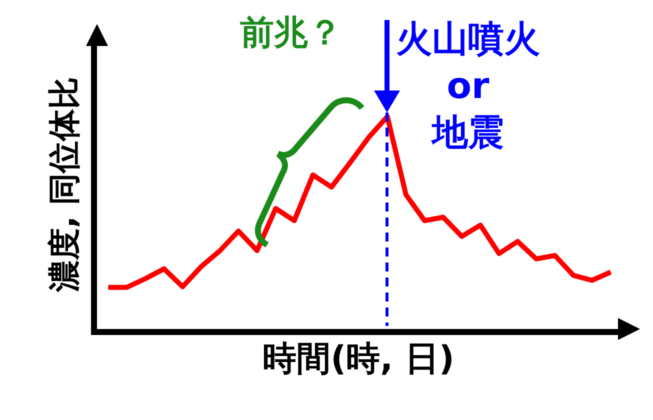  Describe the element at coordinates (291, 33) in the screenshot. I see `text: 前兆？` at that location.